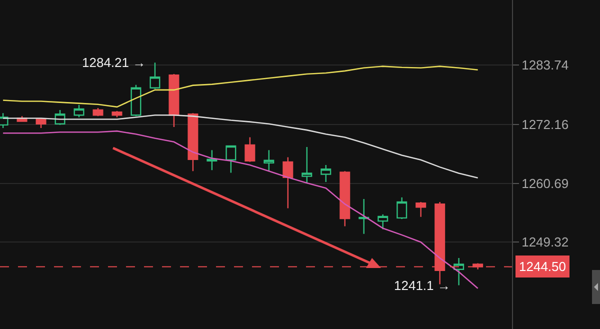  Describe the element at coordinates (545, 242) in the screenshot. I see `y-tick-label: 1249.32` at that location.